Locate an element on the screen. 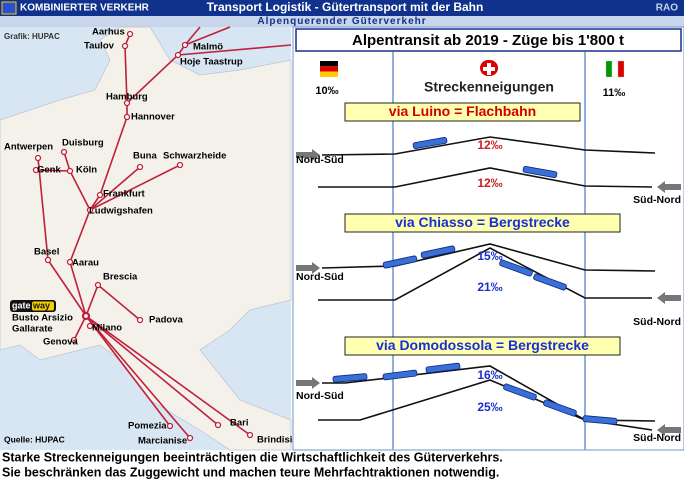 This screenshot has height=482, width=684. city-label: Gallarate is located at coordinates (32, 329).